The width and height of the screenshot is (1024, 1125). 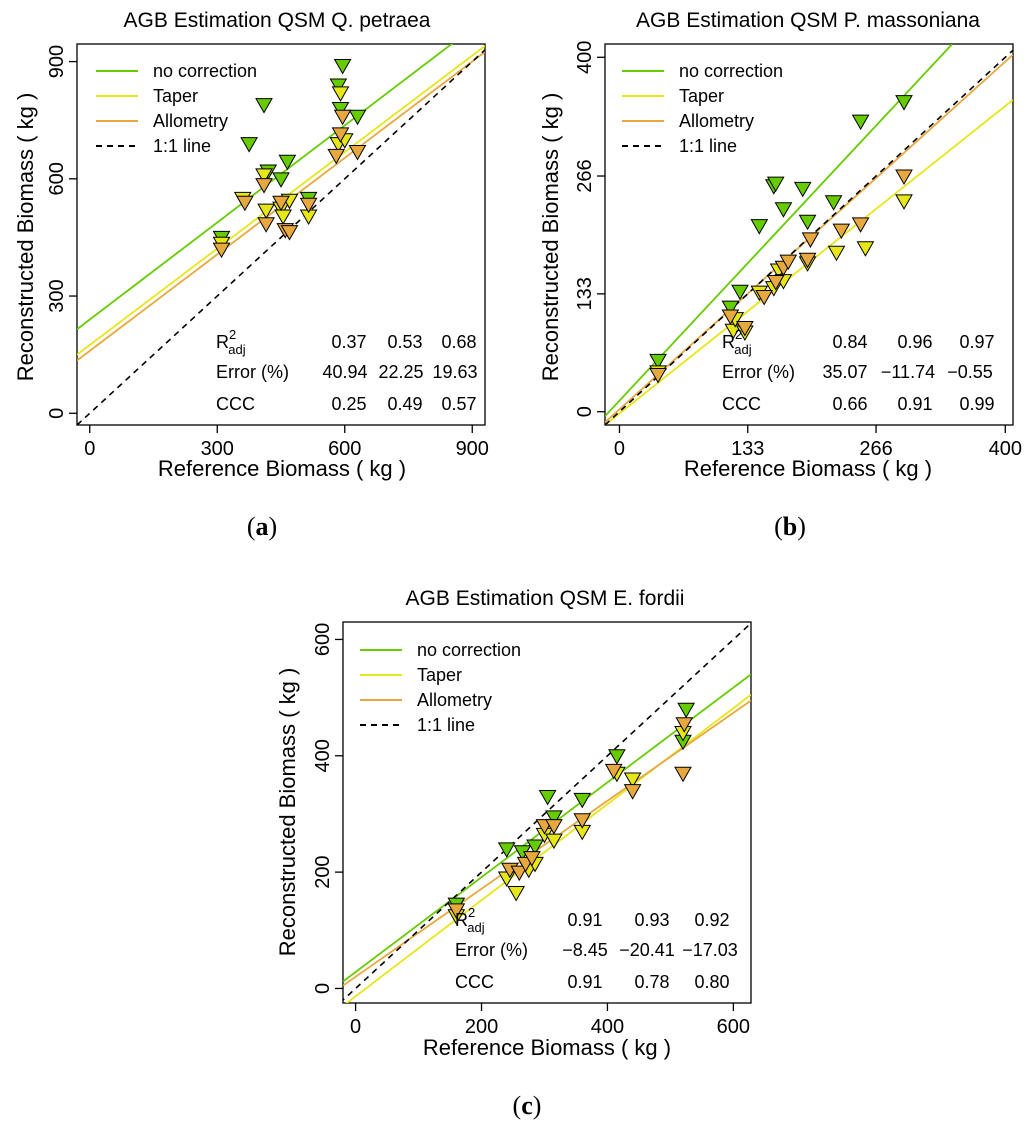 What do you see at coordinates (89, 449) in the screenshot?
I see `x-tick-label: 0` at bounding box center [89, 449].